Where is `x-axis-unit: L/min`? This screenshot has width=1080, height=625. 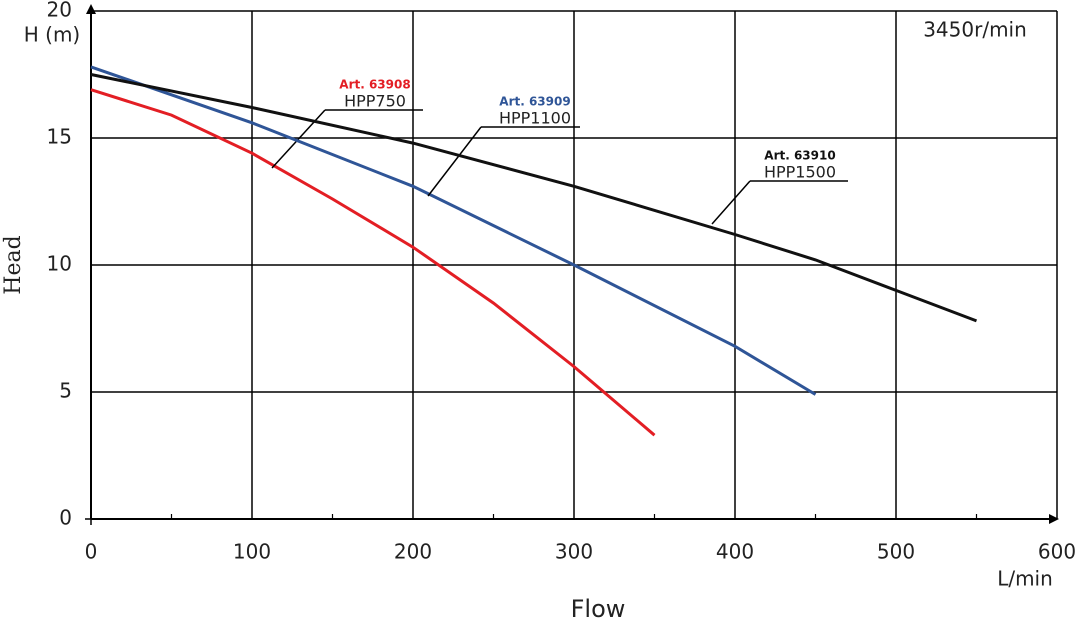
x-axis-unit: L/min is located at coordinates (1025, 579).